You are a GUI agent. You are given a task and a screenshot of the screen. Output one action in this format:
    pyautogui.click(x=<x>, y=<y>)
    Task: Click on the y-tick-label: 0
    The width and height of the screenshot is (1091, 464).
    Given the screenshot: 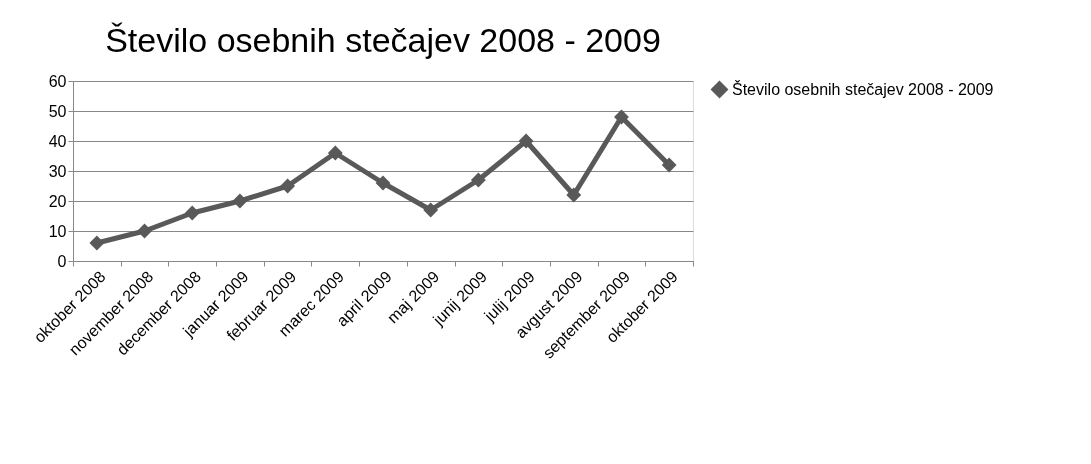 What is the action you would take?
    pyautogui.click(x=62, y=261)
    